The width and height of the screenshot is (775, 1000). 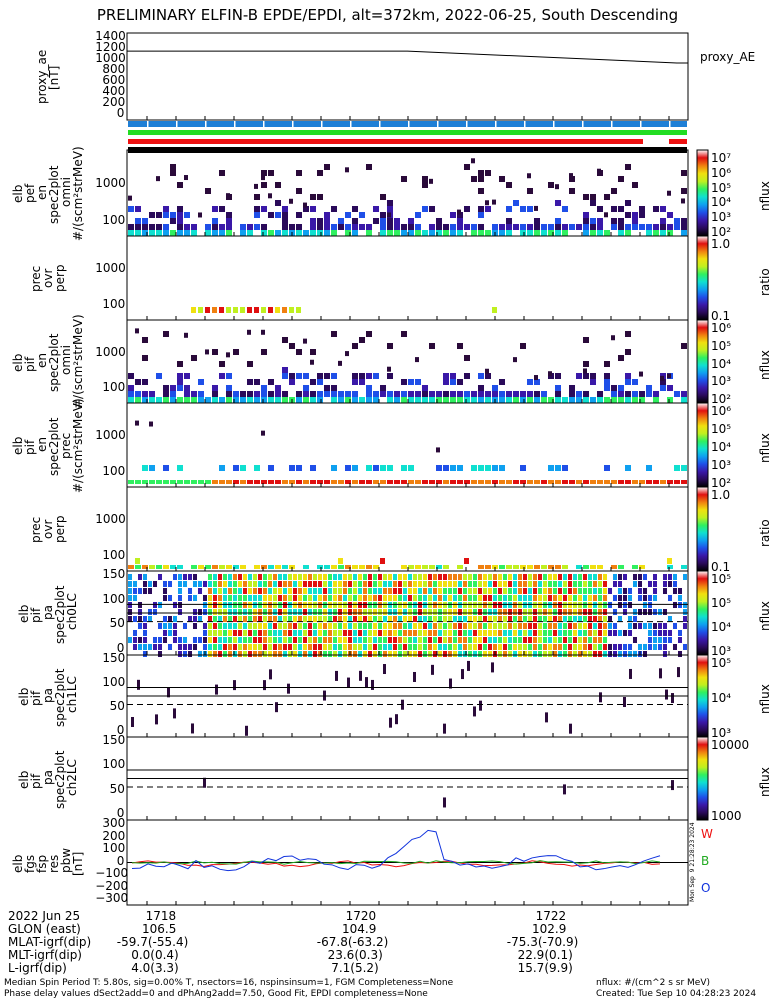 What do you see at coordinates (721, 158) in the screenshot?
I see `colorbar-tick-label: 10⁷` at bounding box center [721, 158].